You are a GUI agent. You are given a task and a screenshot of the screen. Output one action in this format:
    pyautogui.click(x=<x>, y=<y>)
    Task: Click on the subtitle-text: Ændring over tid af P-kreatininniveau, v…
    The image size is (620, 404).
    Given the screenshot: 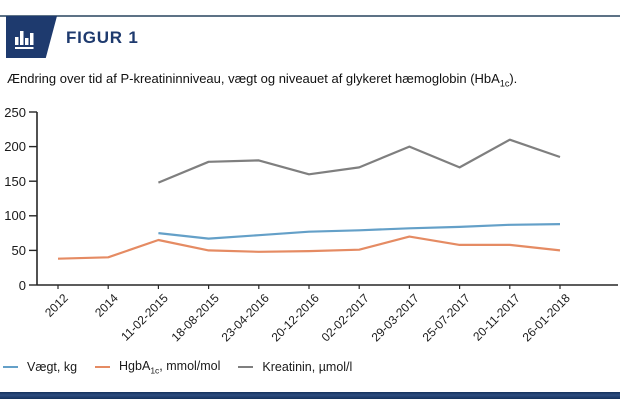 What is the action you would take?
    pyautogui.click(x=253, y=78)
    